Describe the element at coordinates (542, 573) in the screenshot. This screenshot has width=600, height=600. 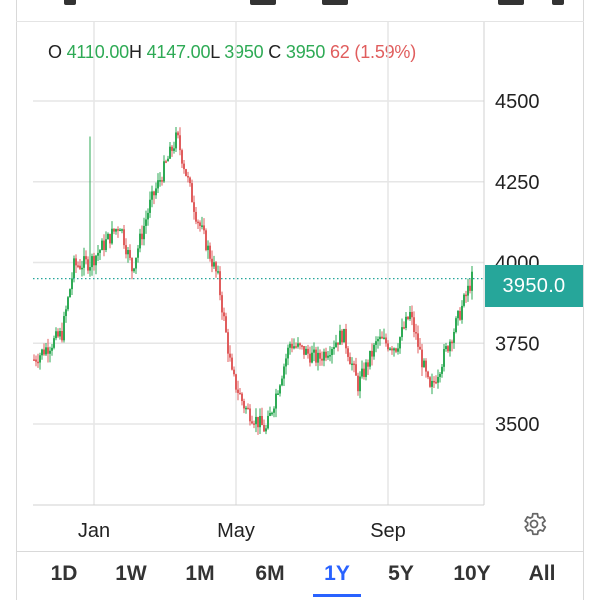
I see `period-all: All` at that location.